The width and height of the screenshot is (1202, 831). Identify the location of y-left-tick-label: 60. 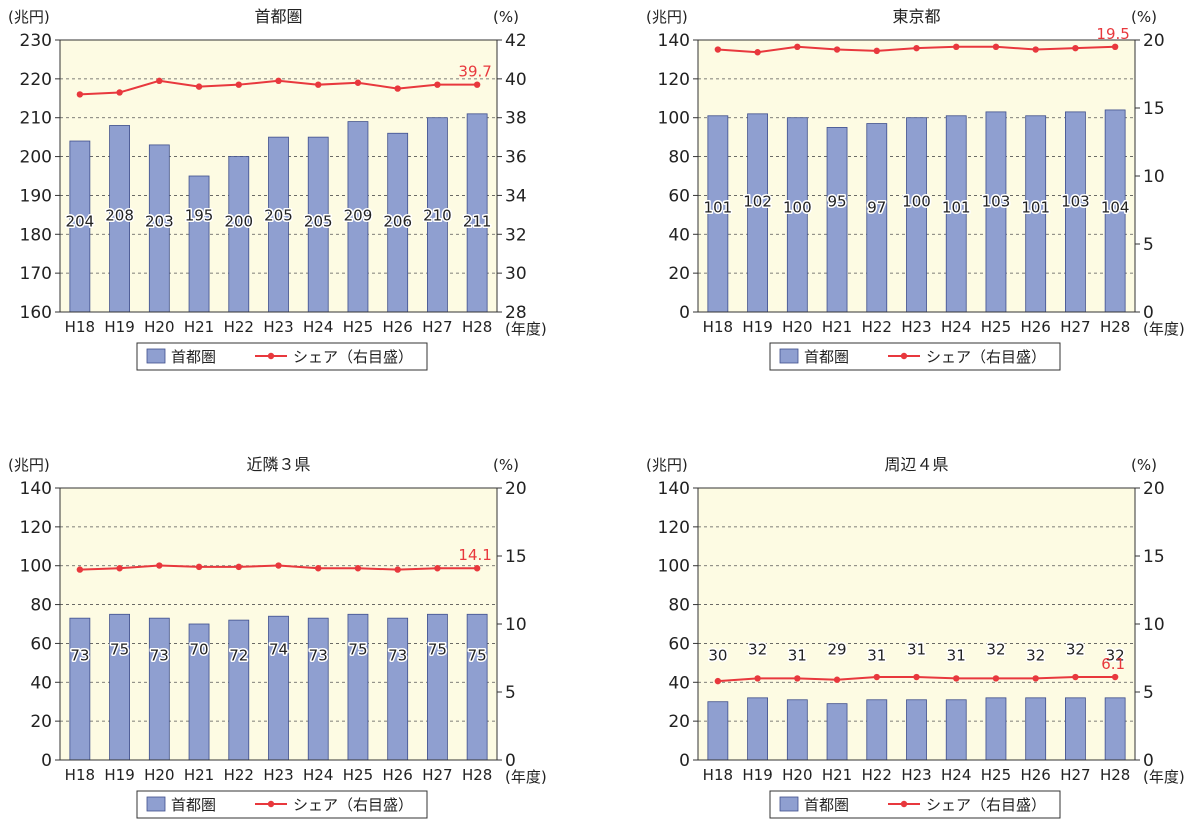
(679, 644).